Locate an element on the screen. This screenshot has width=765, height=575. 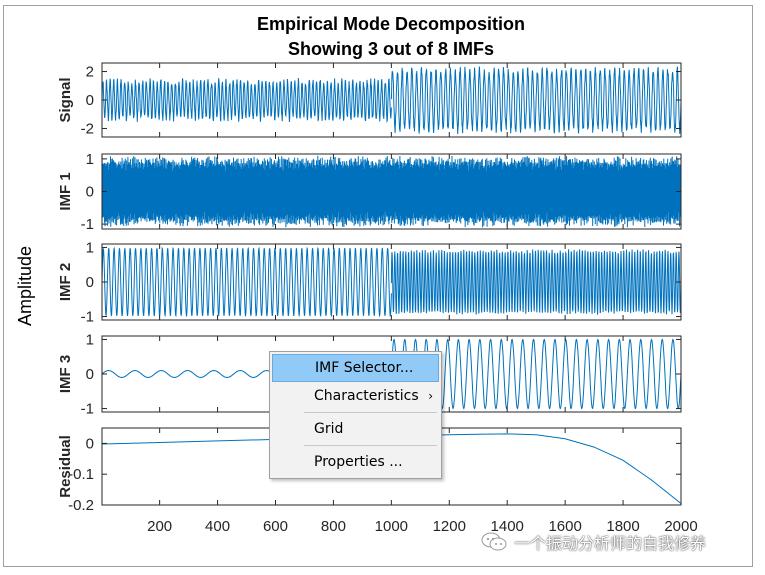
wechat-icon is located at coordinates (494, 541).